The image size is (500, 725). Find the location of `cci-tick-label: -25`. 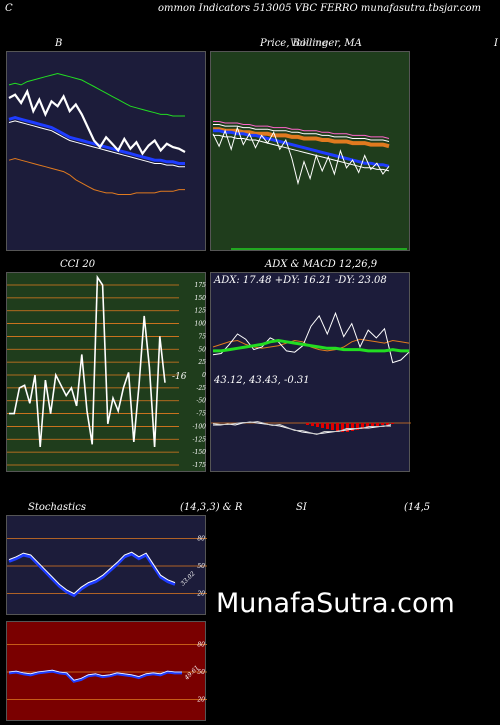

cci-tick-label: -25 is located at coordinates (201, 388).